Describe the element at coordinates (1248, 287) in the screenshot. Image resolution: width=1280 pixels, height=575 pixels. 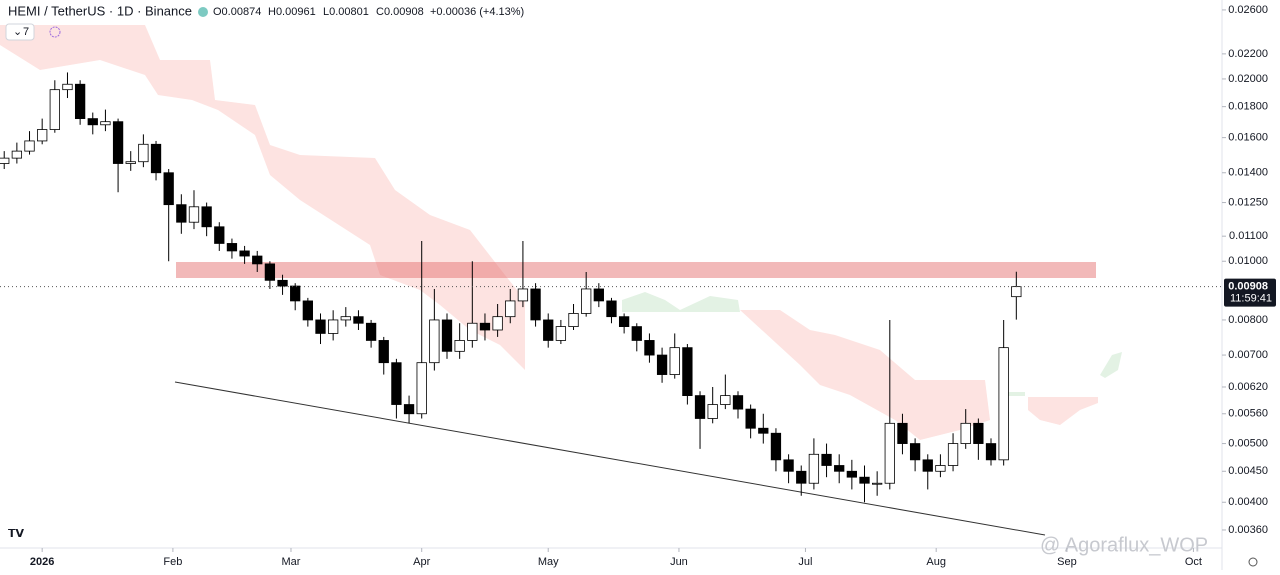
I see `last-price-label: 0.00908` at that location.